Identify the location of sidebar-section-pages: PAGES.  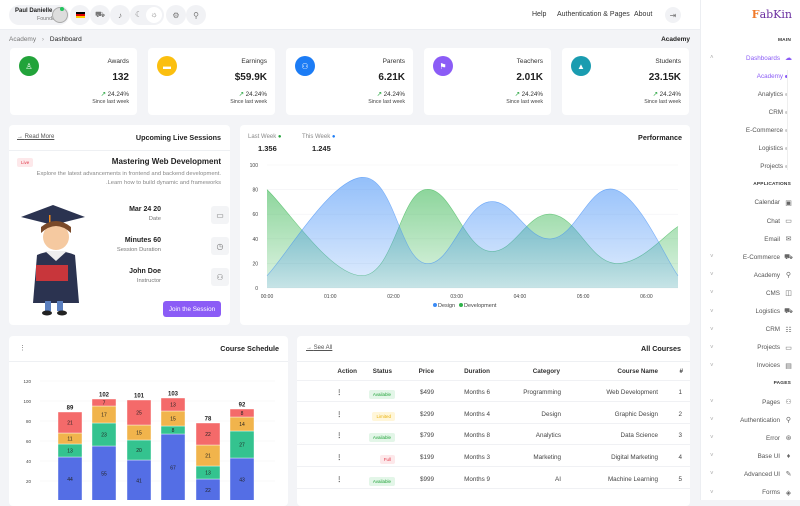
(750, 384).